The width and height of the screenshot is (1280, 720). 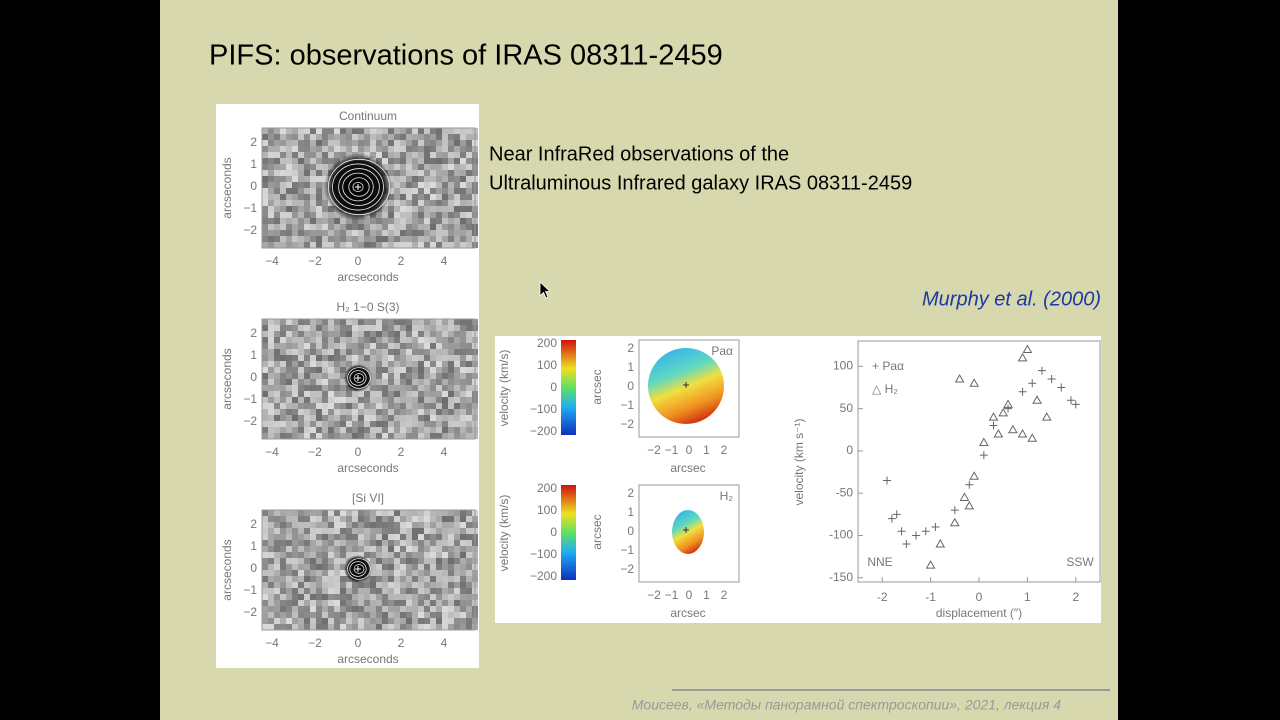 I want to click on x-tick-label: 2, so click(x=724, y=595).